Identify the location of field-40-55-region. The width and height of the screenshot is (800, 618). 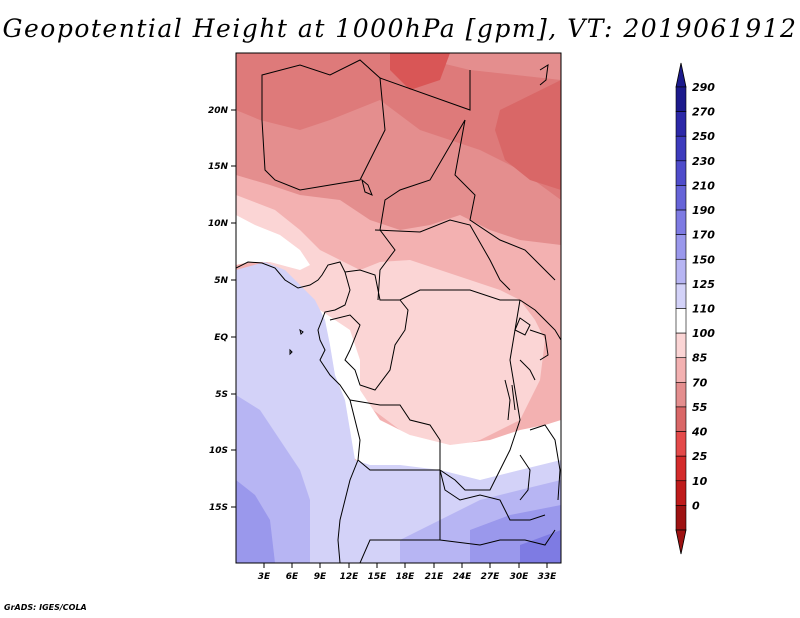
(420, 71).